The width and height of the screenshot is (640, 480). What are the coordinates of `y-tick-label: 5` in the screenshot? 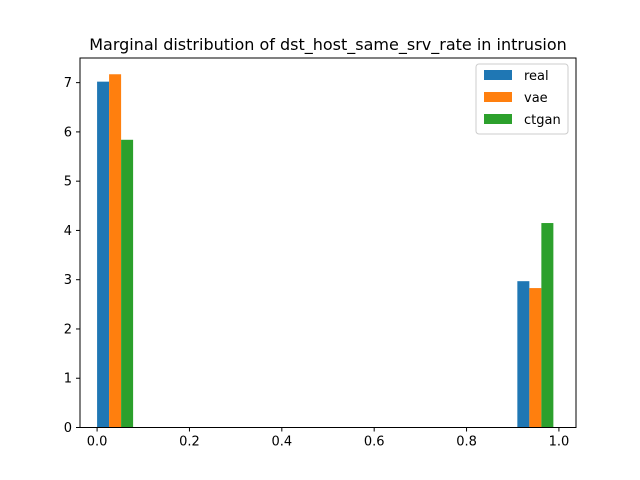 It's located at (68, 182).